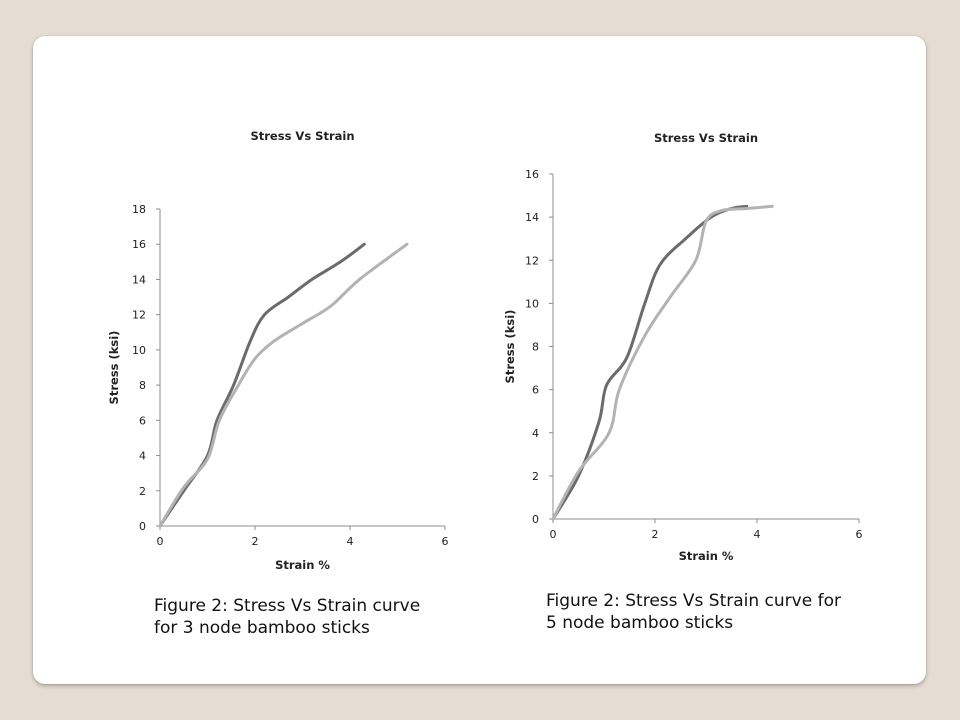 The width and height of the screenshot is (960, 720). Describe the element at coordinates (139, 209) in the screenshot. I see `y-tick-label: 18` at that location.